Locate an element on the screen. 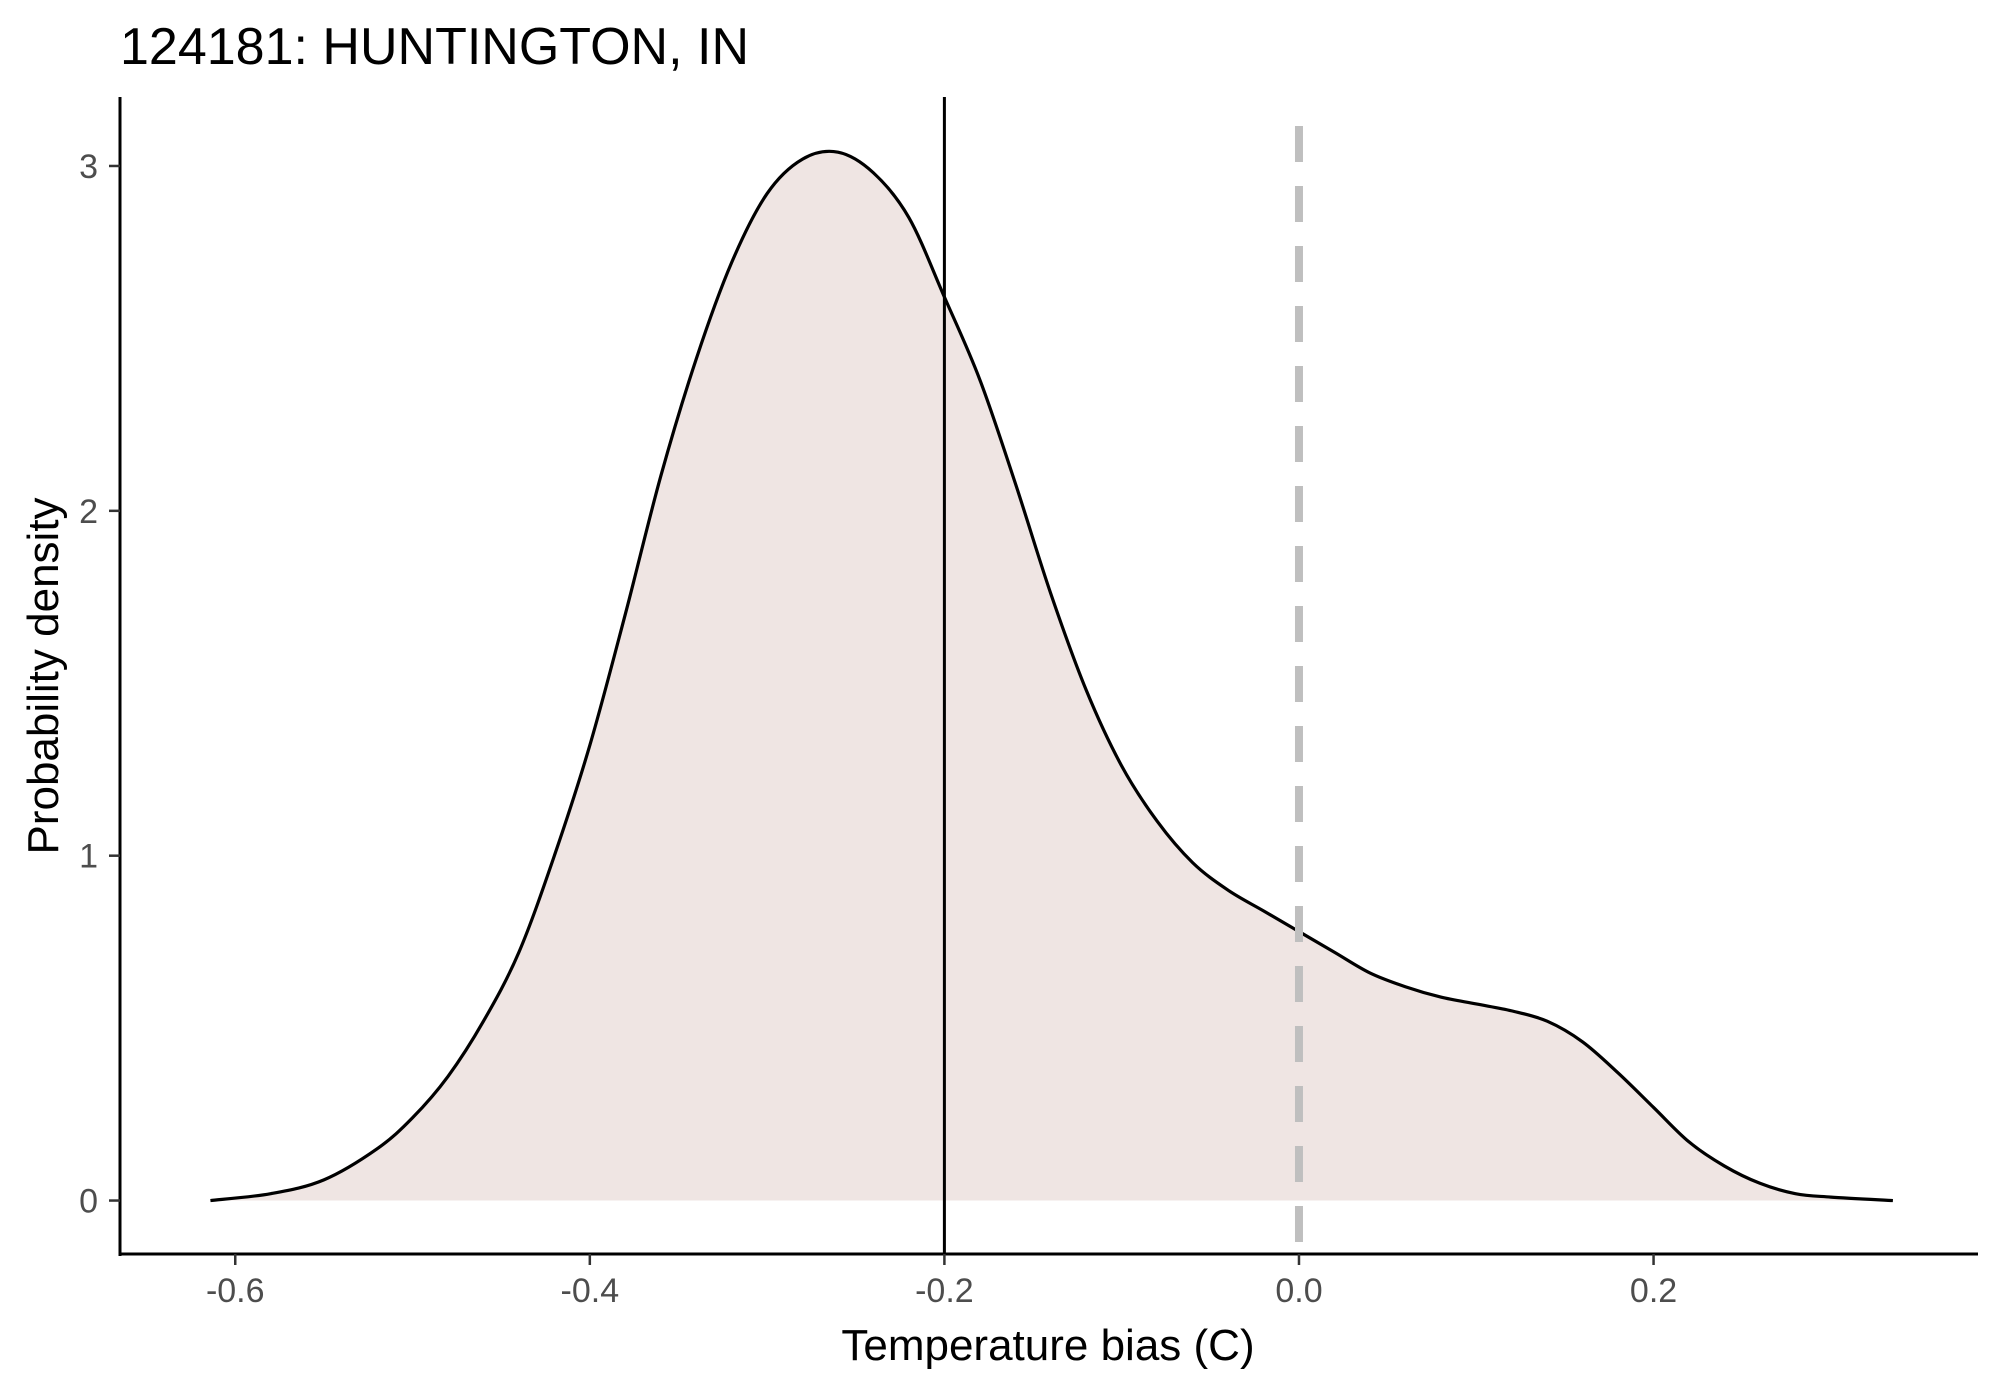 Image resolution: width=1990 pixels, height=1384 pixels. y-tick-label: 3 is located at coordinates (88, 167).